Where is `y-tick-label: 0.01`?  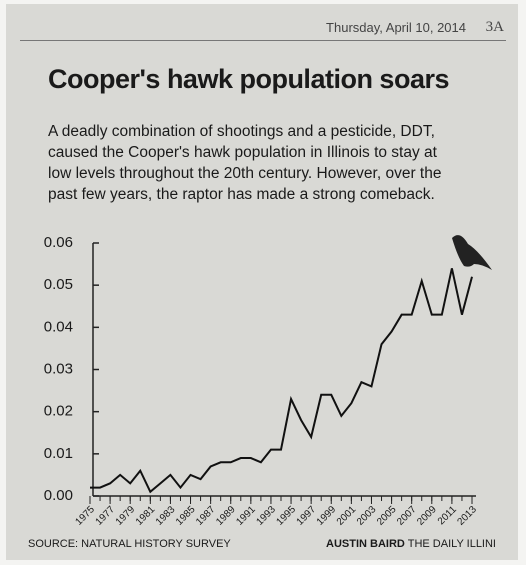
y-tick-label: 0.01 is located at coordinates (58, 453).